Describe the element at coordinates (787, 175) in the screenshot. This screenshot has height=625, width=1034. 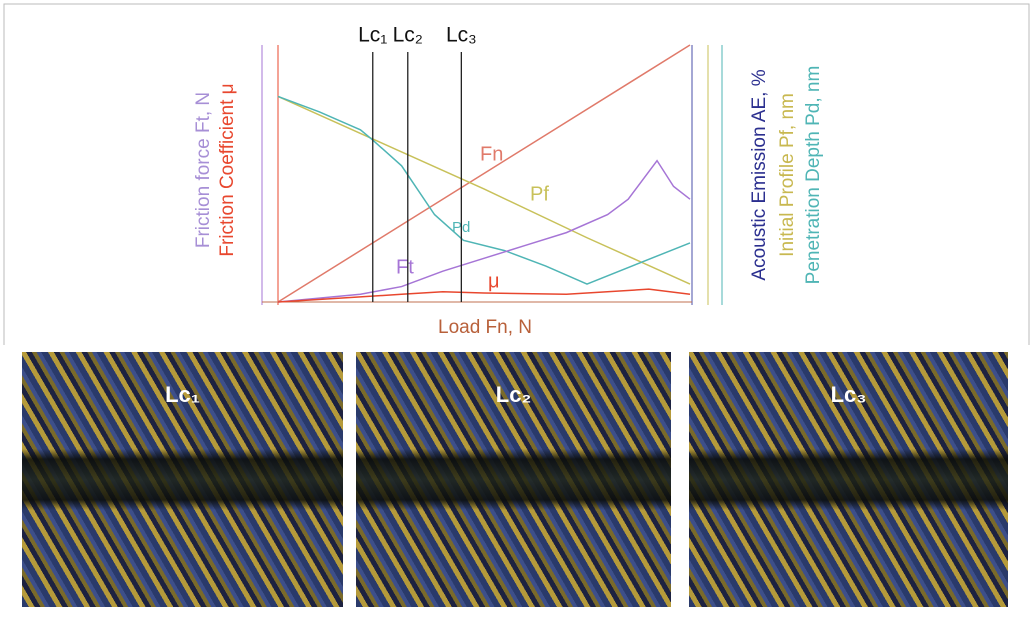
I see `y-label-pf: Initial Profile Pf, nm` at that location.